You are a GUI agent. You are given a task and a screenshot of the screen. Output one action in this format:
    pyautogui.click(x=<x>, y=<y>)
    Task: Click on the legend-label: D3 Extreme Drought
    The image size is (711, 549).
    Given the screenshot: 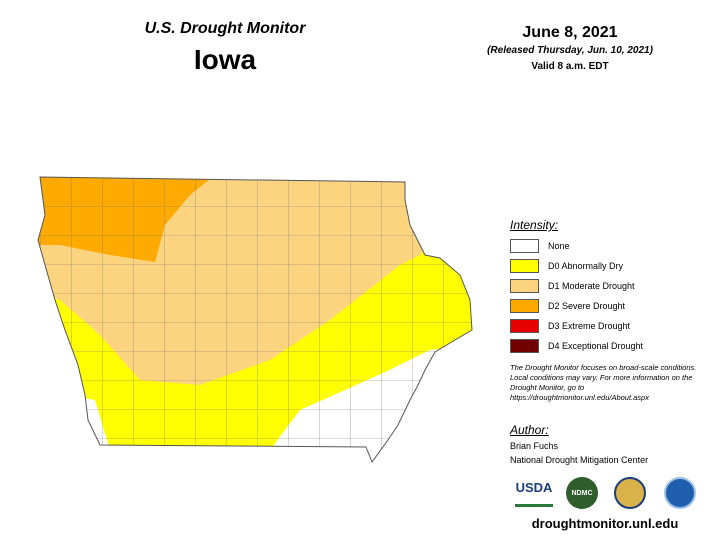 What is the action you would take?
    pyautogui.click(x=589, y=326)
    